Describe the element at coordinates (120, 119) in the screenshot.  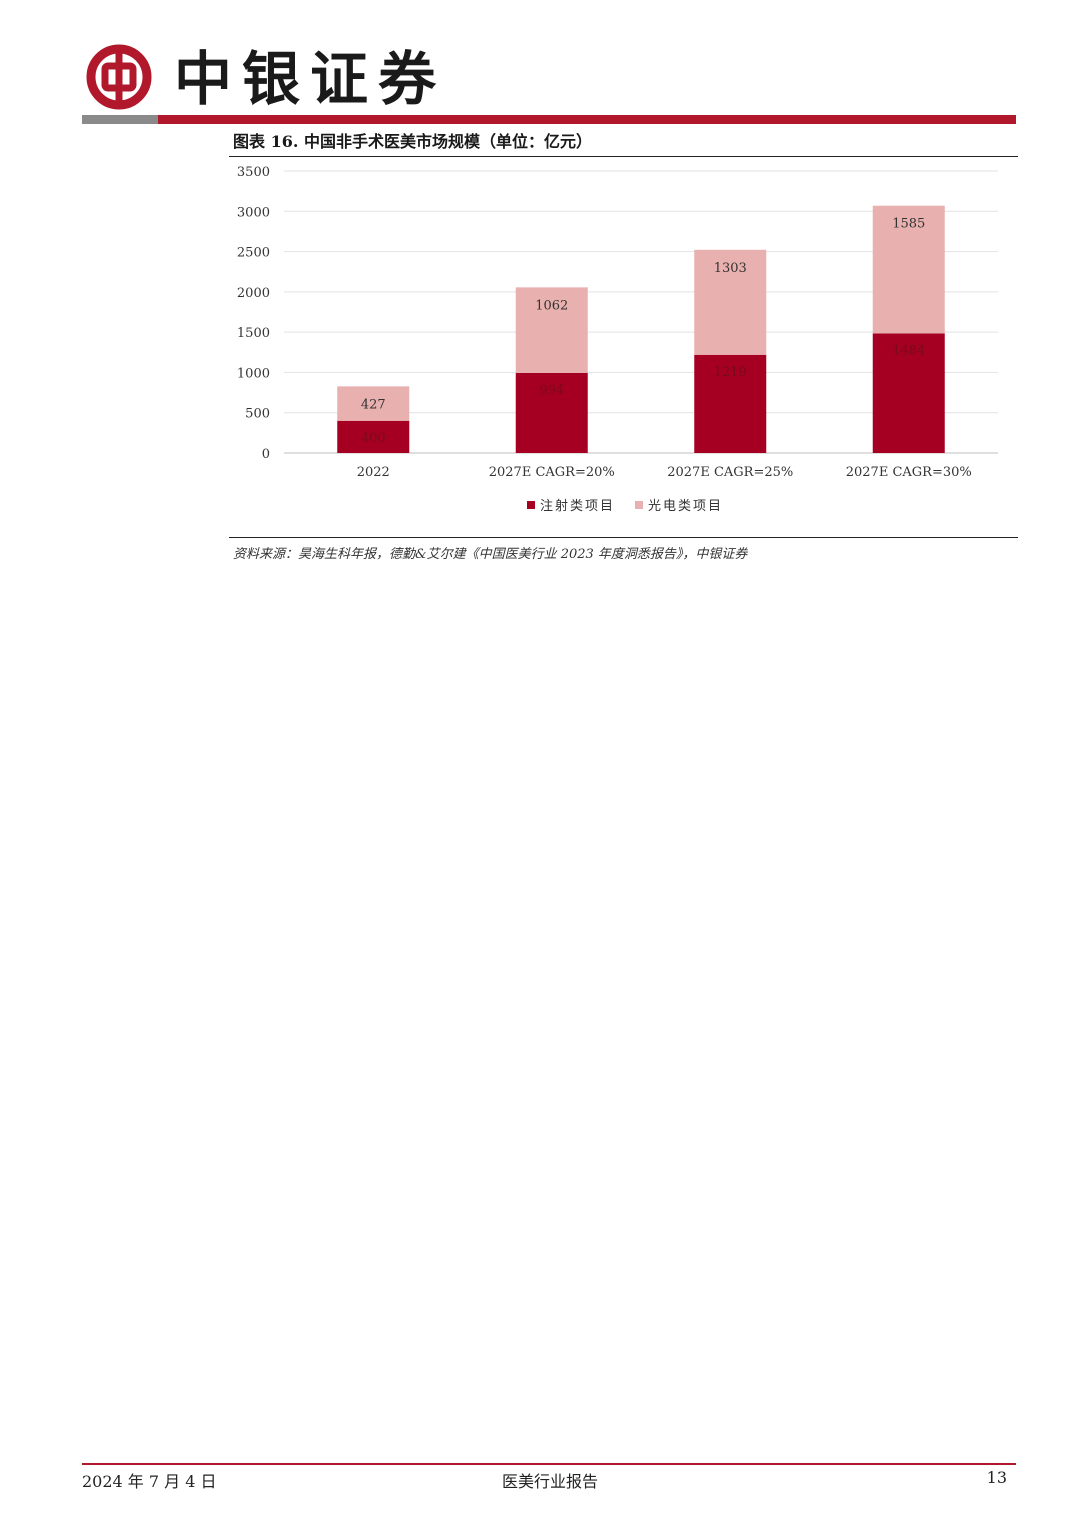
I see `header-bar-grey` at that location.